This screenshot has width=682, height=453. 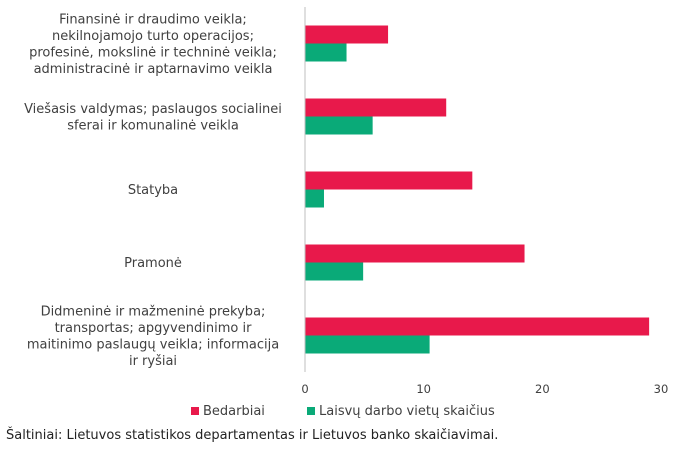 What do you see at coordinates (407, 411) in the screenshot?
I see `legend-label-1: Laisvų darbo vietų skaičius` at bounding box center [407, 411].